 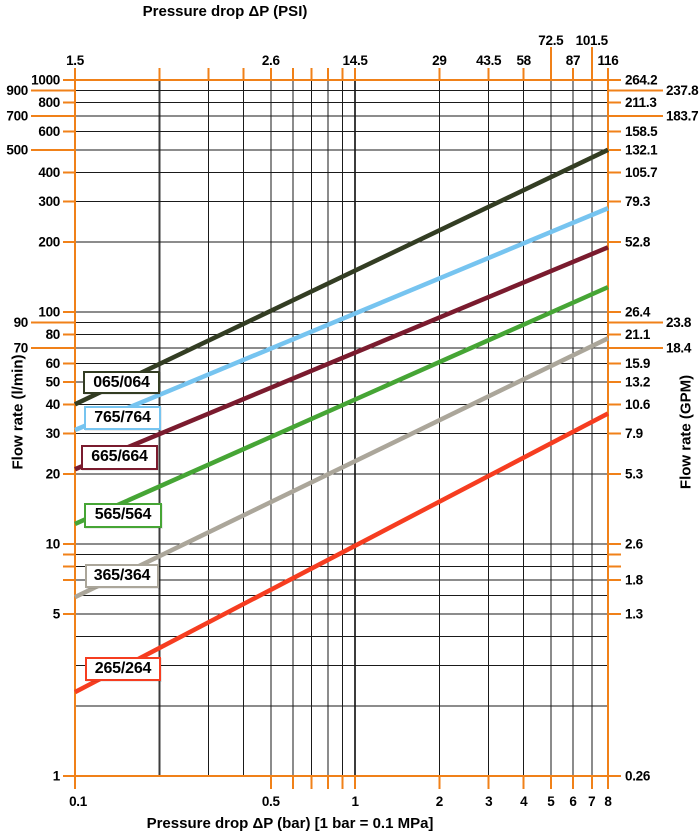 What do you see at coordinates (524, 801) in the screenshot?
I see `bottom-tick-label: 4` at bounding box center [524, 801].